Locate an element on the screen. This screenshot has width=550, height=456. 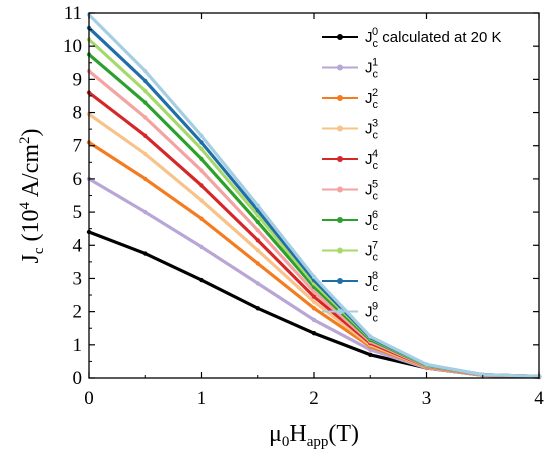
x-tick-label-4: 4 is located at coordinates (539, 398).